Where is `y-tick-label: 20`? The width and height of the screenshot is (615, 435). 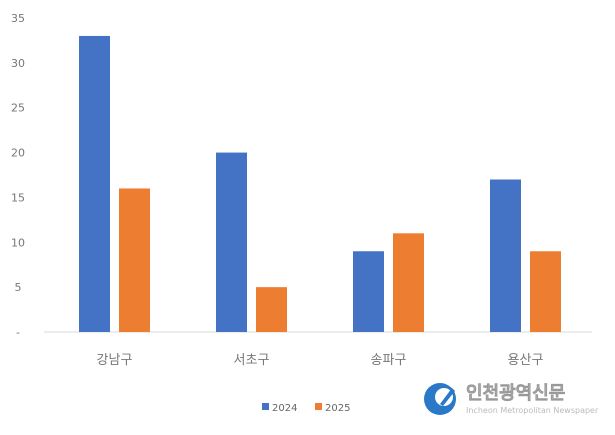 y-tick-label: 20 is located at coordinates (18, 153).